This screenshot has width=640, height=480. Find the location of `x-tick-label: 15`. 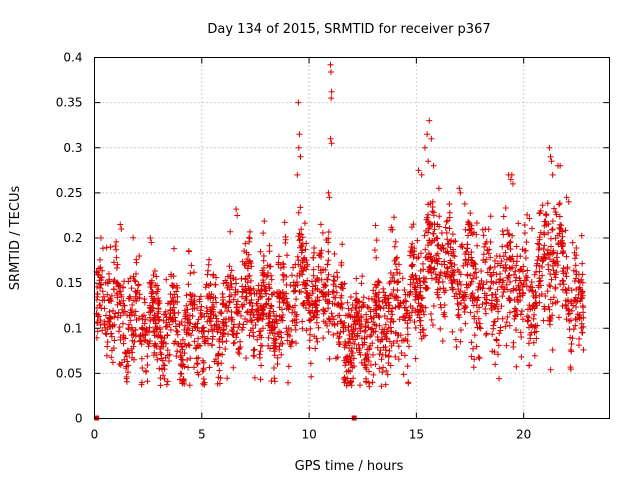

x-tick-label: 15 is located at coordinates (416, 435).